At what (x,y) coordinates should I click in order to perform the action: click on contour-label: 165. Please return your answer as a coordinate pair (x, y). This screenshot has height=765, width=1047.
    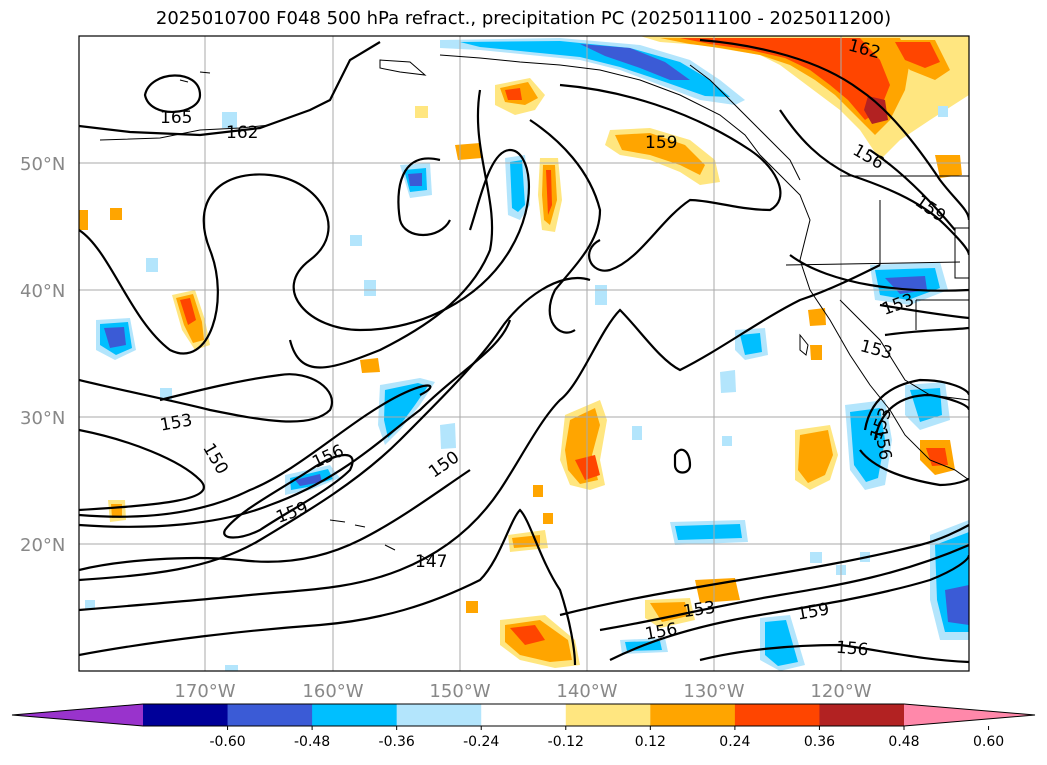
    Looking at the image, I should click on (176, 118).